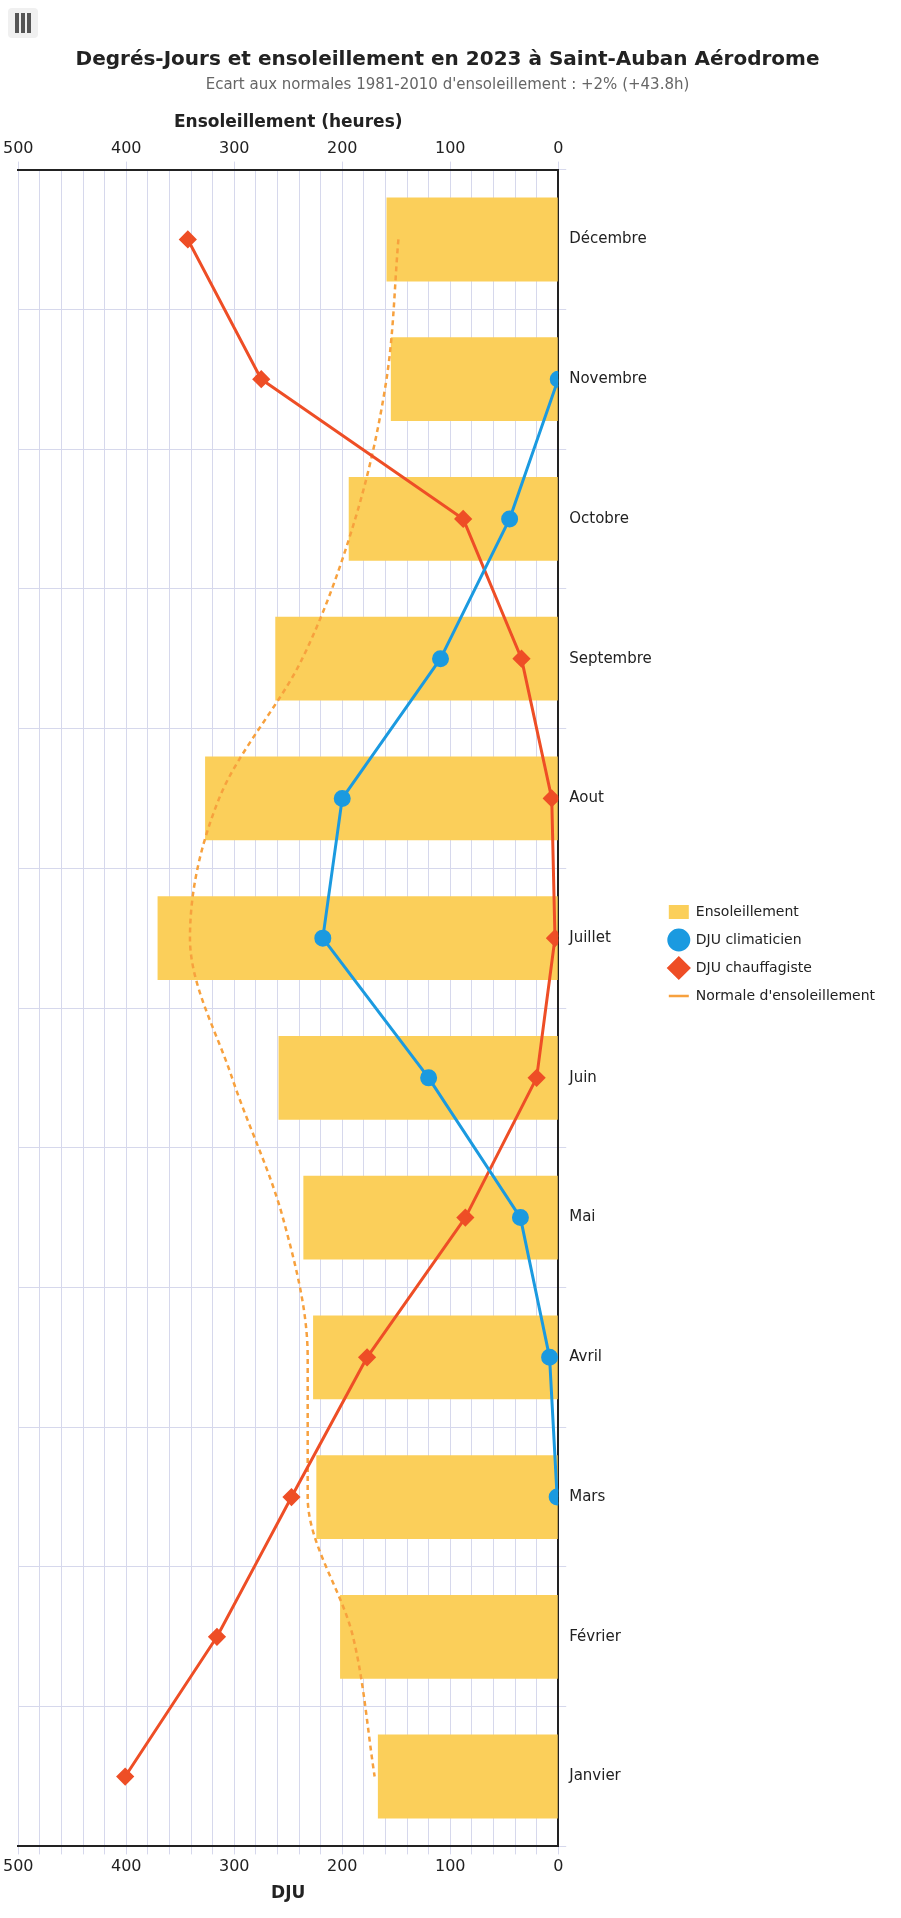 The width and height of the screenshot is (901, 1918). What do you see at coordinates (450, 1866) in the screenshot?
I see `x-tick-label: 100` at bounding box center [450, 1866].